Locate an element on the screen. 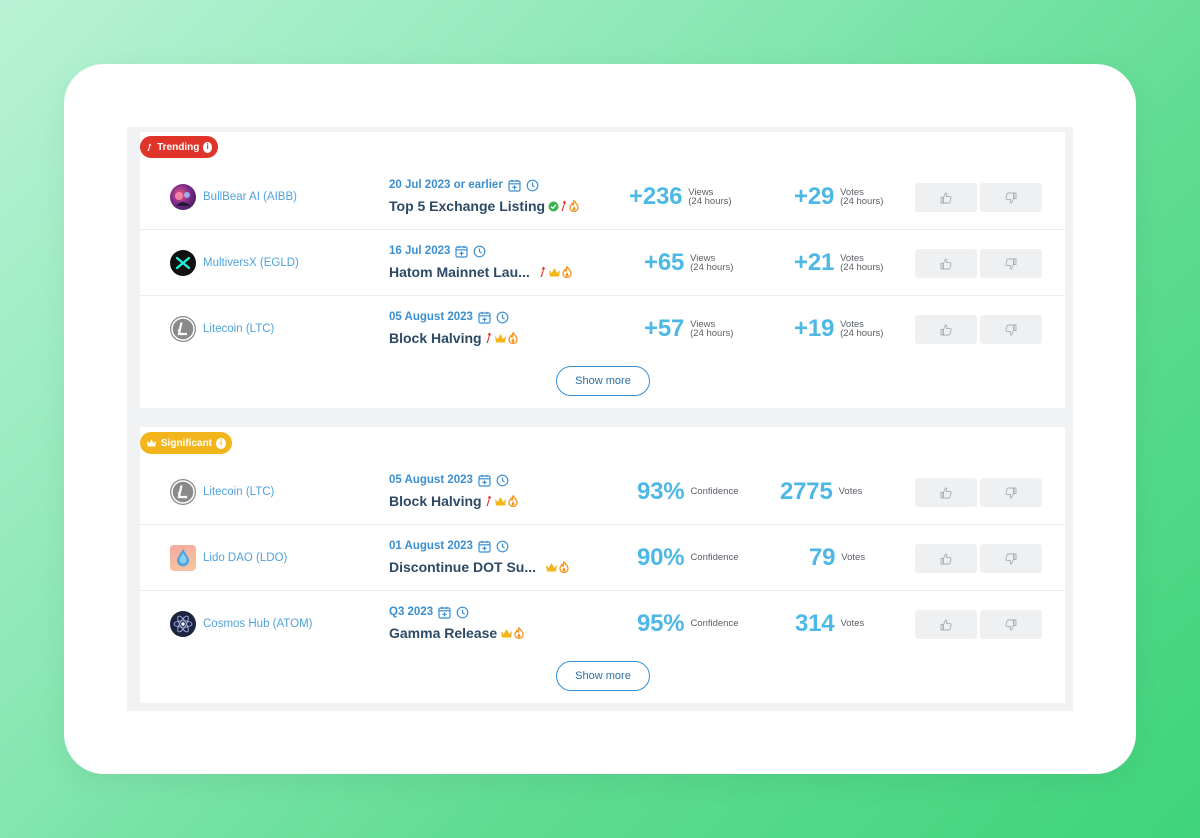 The height and width of the screenshot is (838, 1200). coin-logo-ldo is located at coordinates (183, 558).